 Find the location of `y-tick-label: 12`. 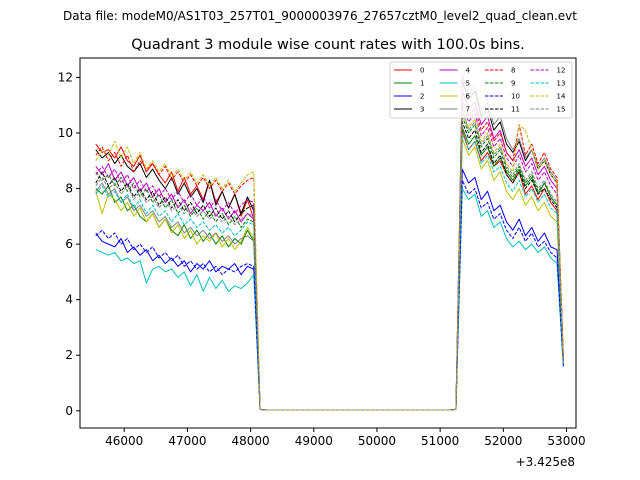

y-tick-label: 12 is located at coordinates (65, 77).